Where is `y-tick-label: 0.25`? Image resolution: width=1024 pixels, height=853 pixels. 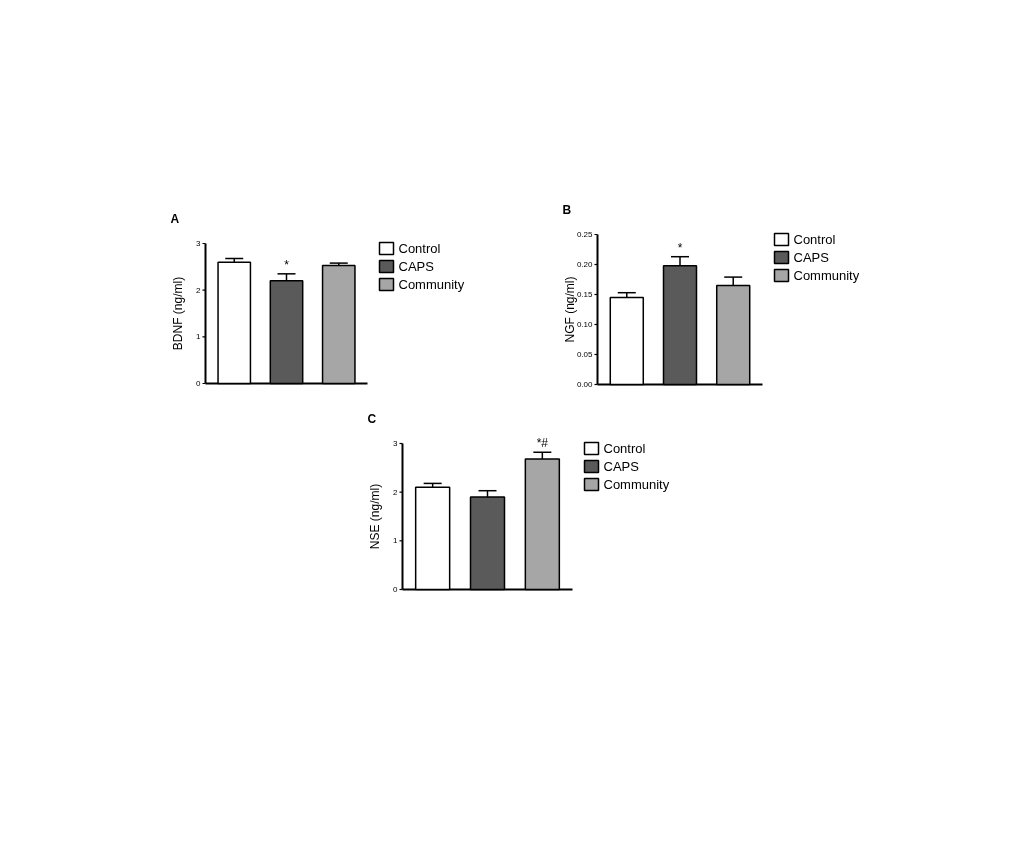
y-tick-label: 0.25 is located at coordinates (585, 234).